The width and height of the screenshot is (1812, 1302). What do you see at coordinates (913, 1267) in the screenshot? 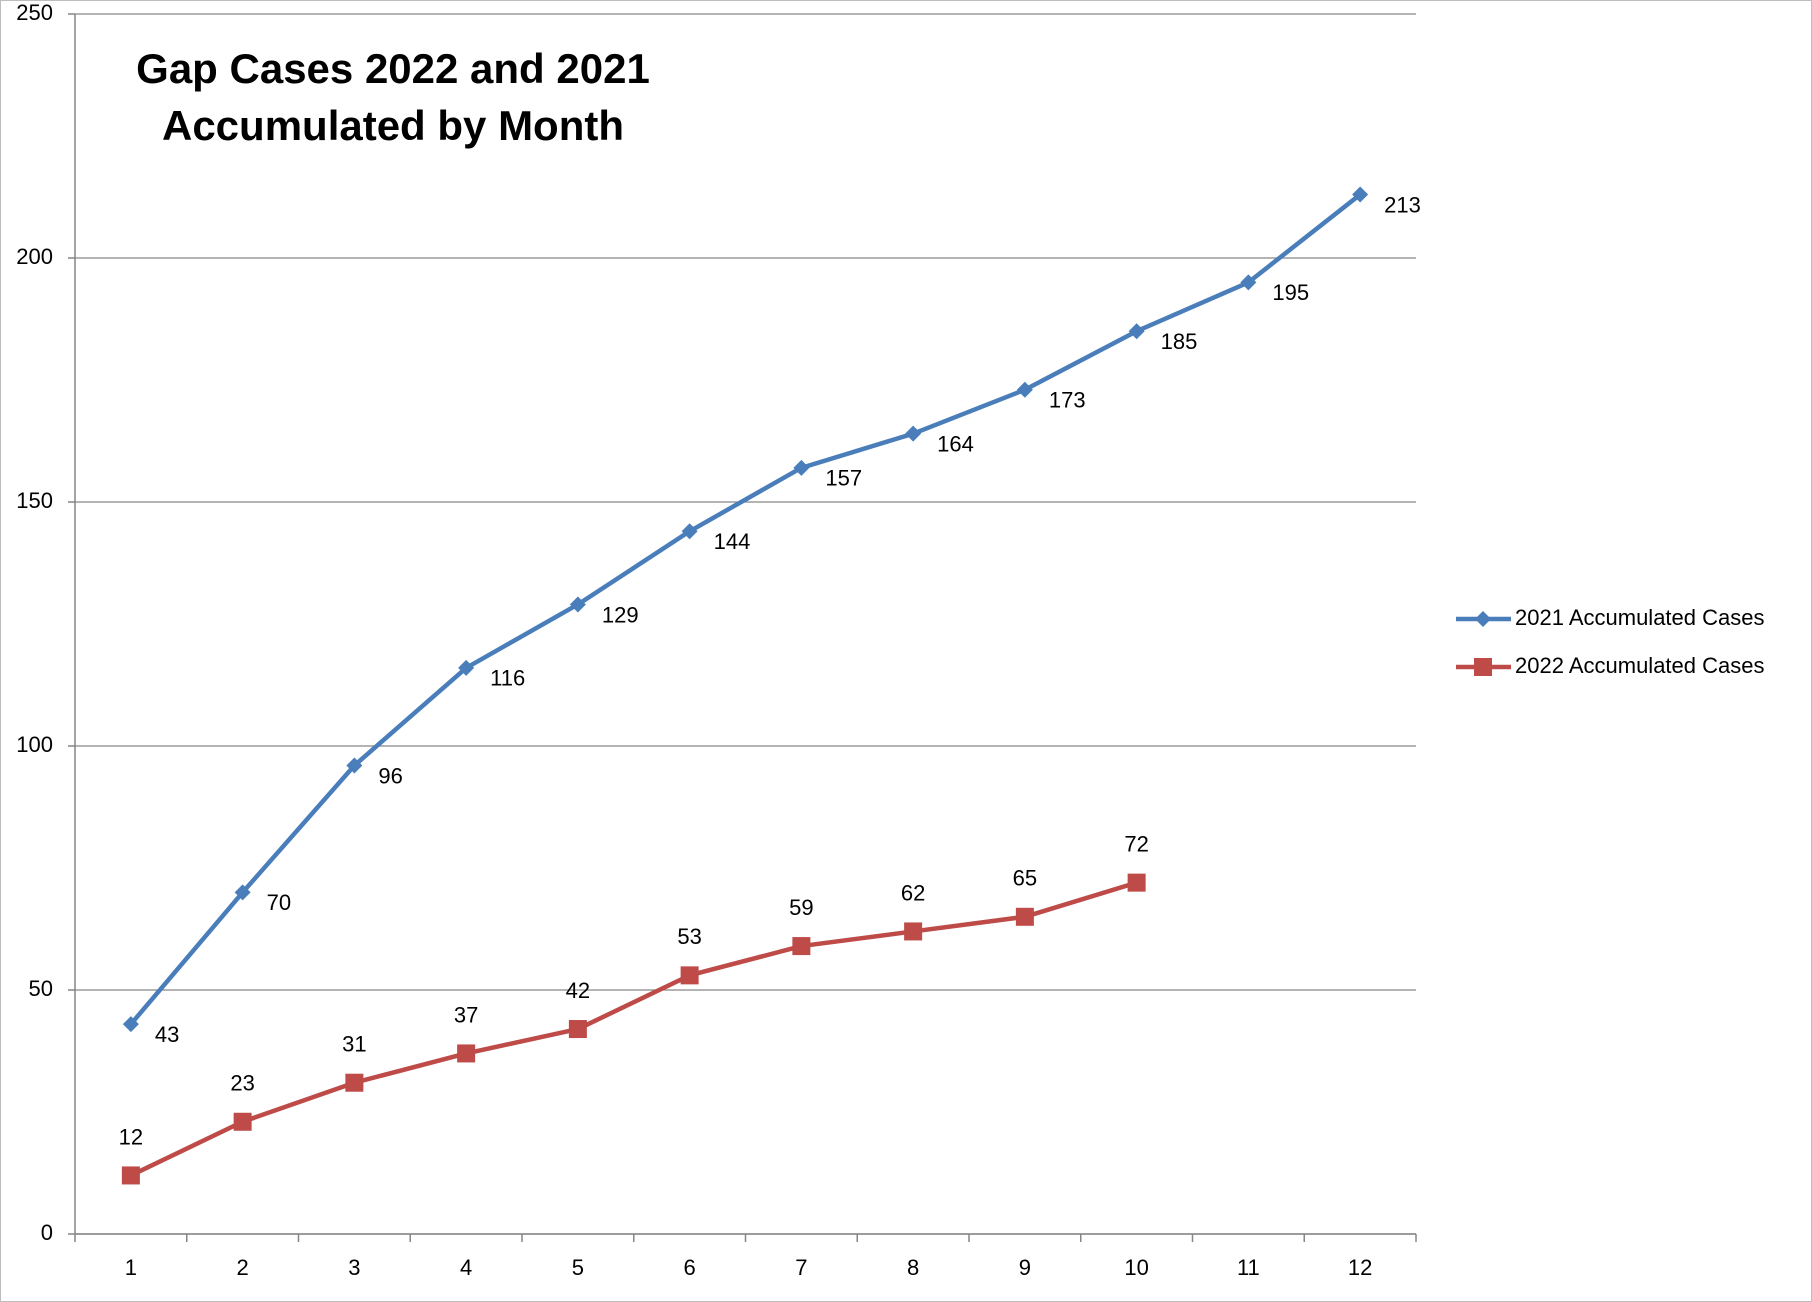
I see `x-tick-label: 8` at bounding box center [913, 1267].